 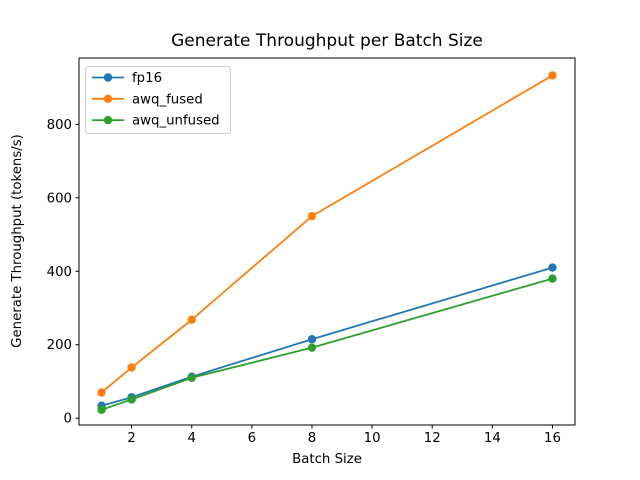 What do you see at coordinates (372, 438) in the screenshot?
I see `x-tick-label: 10` at bounding box center [372, 438].